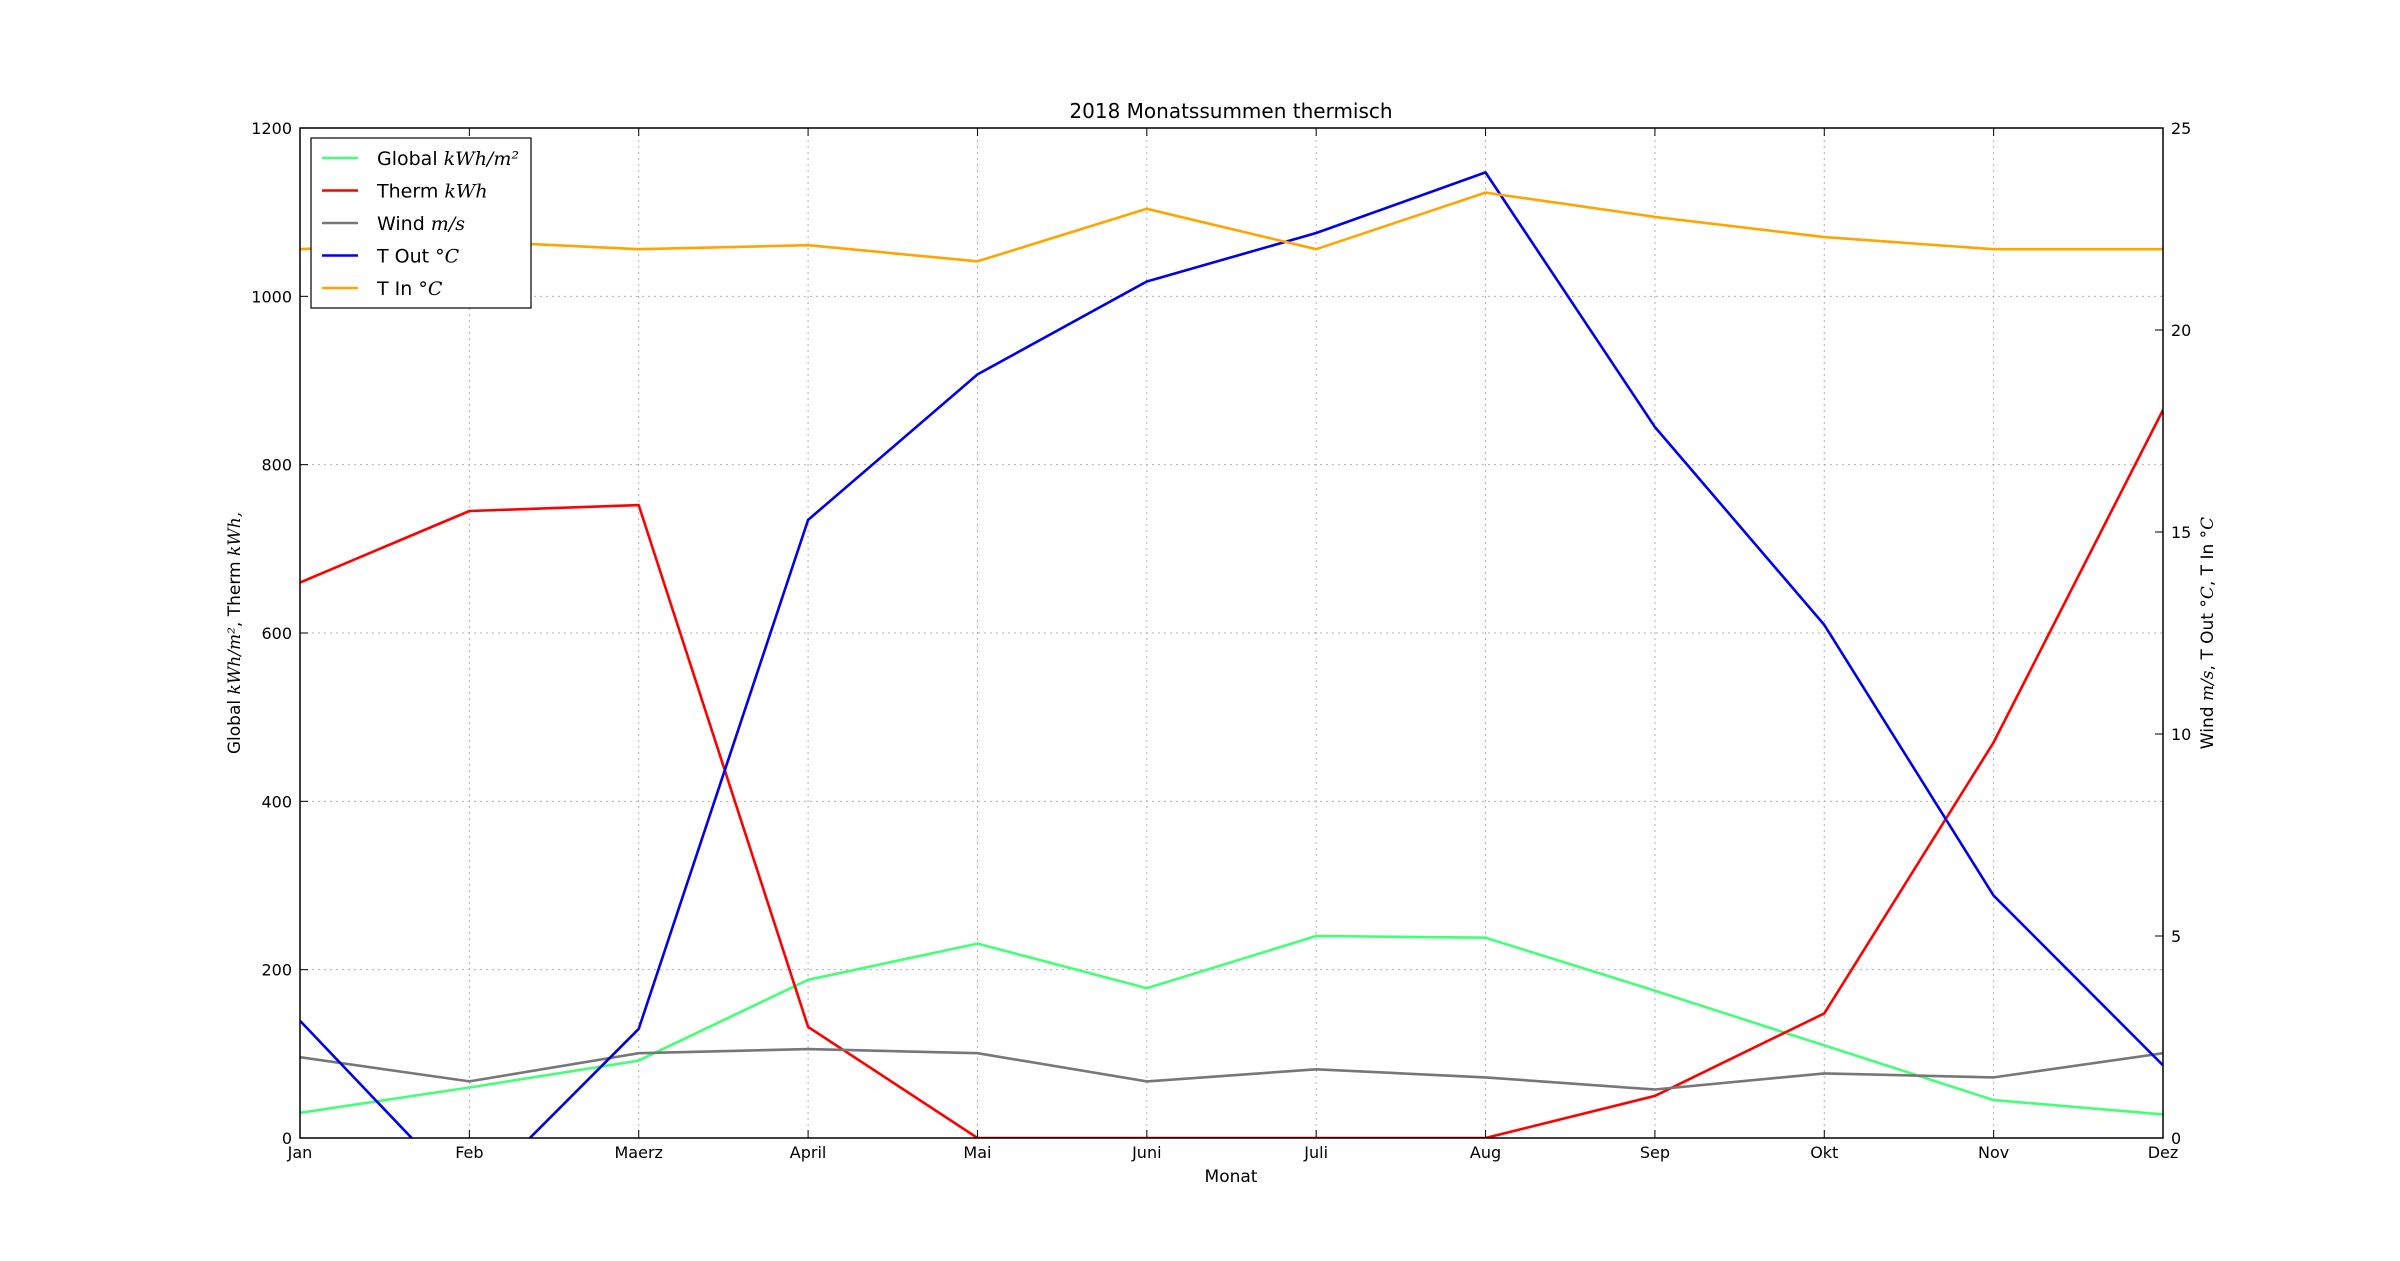 This screenshot has width=2400, height=1261. I want to click on x-tick-label: Dez, so click(2163, 1152).